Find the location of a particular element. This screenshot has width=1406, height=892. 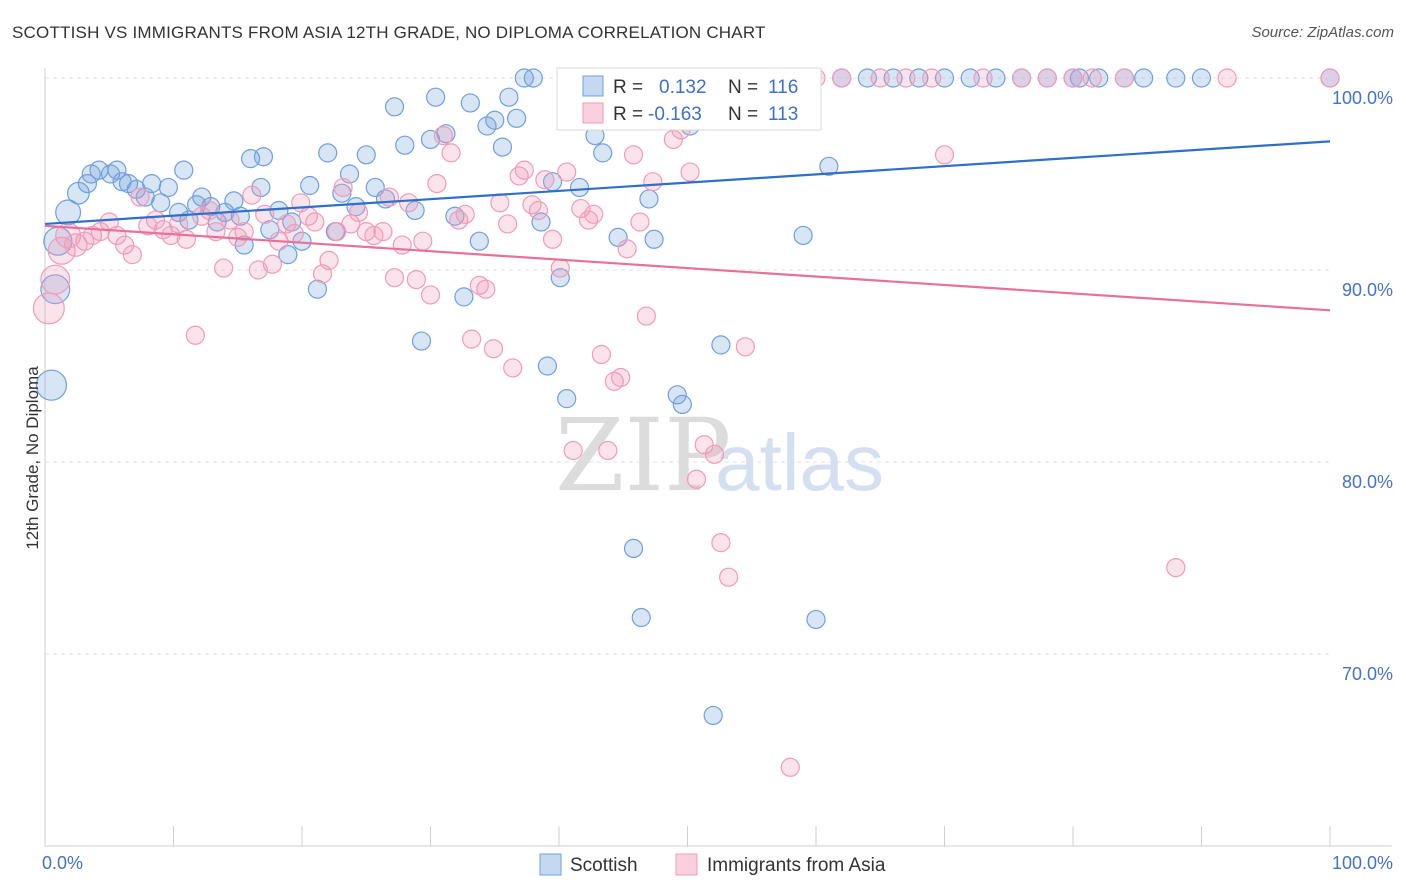

legend: Scottish Immigrants from Asia is located at coordinates (712, 864).